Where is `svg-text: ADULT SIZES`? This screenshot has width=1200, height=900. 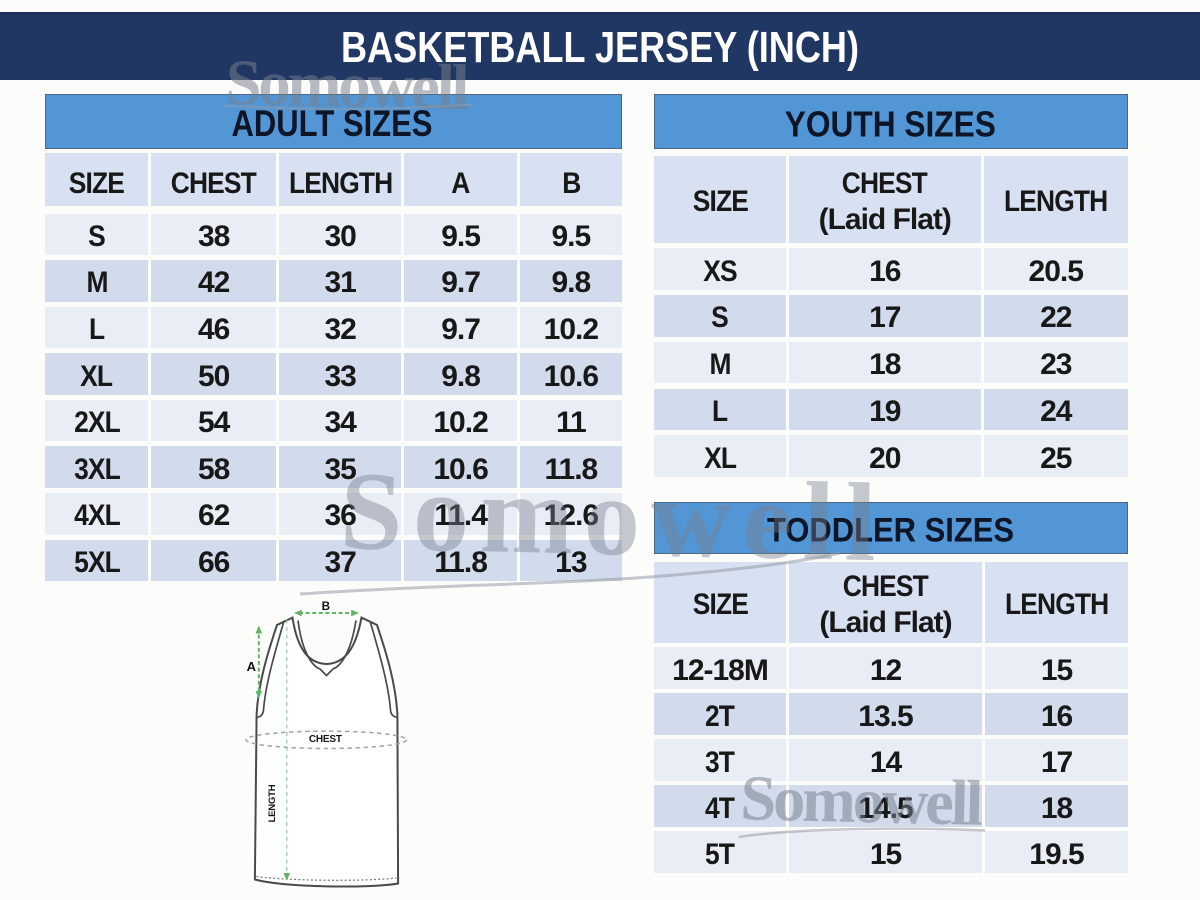 svg-text: ADULT SIZES is located at coordinates (332, 123).